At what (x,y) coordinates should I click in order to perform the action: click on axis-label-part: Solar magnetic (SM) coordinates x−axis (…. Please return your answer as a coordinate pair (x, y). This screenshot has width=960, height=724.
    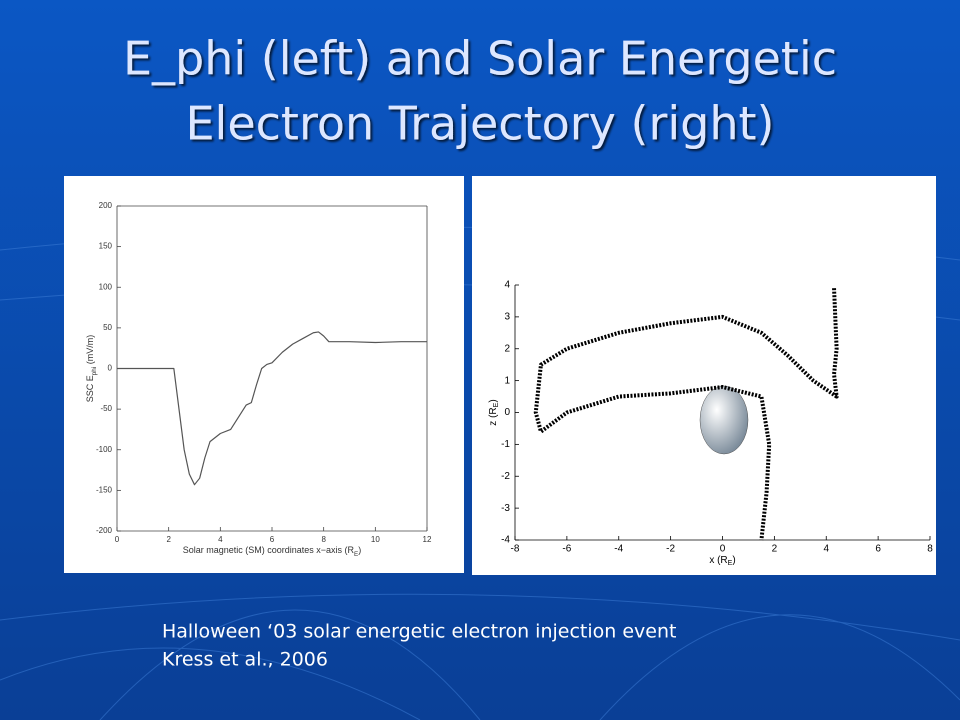
    Looking at the image, I should click on (269, 550).